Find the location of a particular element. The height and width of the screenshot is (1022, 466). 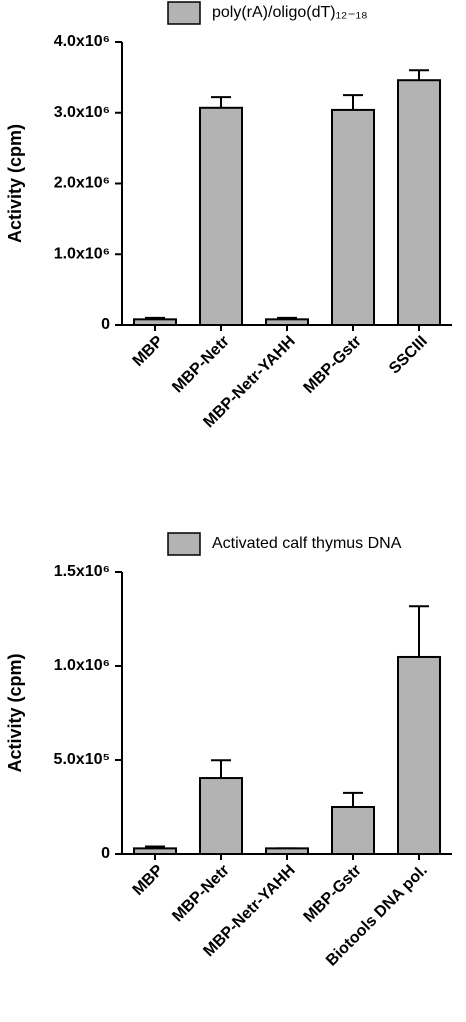

legend-label: Activated calf thymus DNA is located at coordinates (307, 543).